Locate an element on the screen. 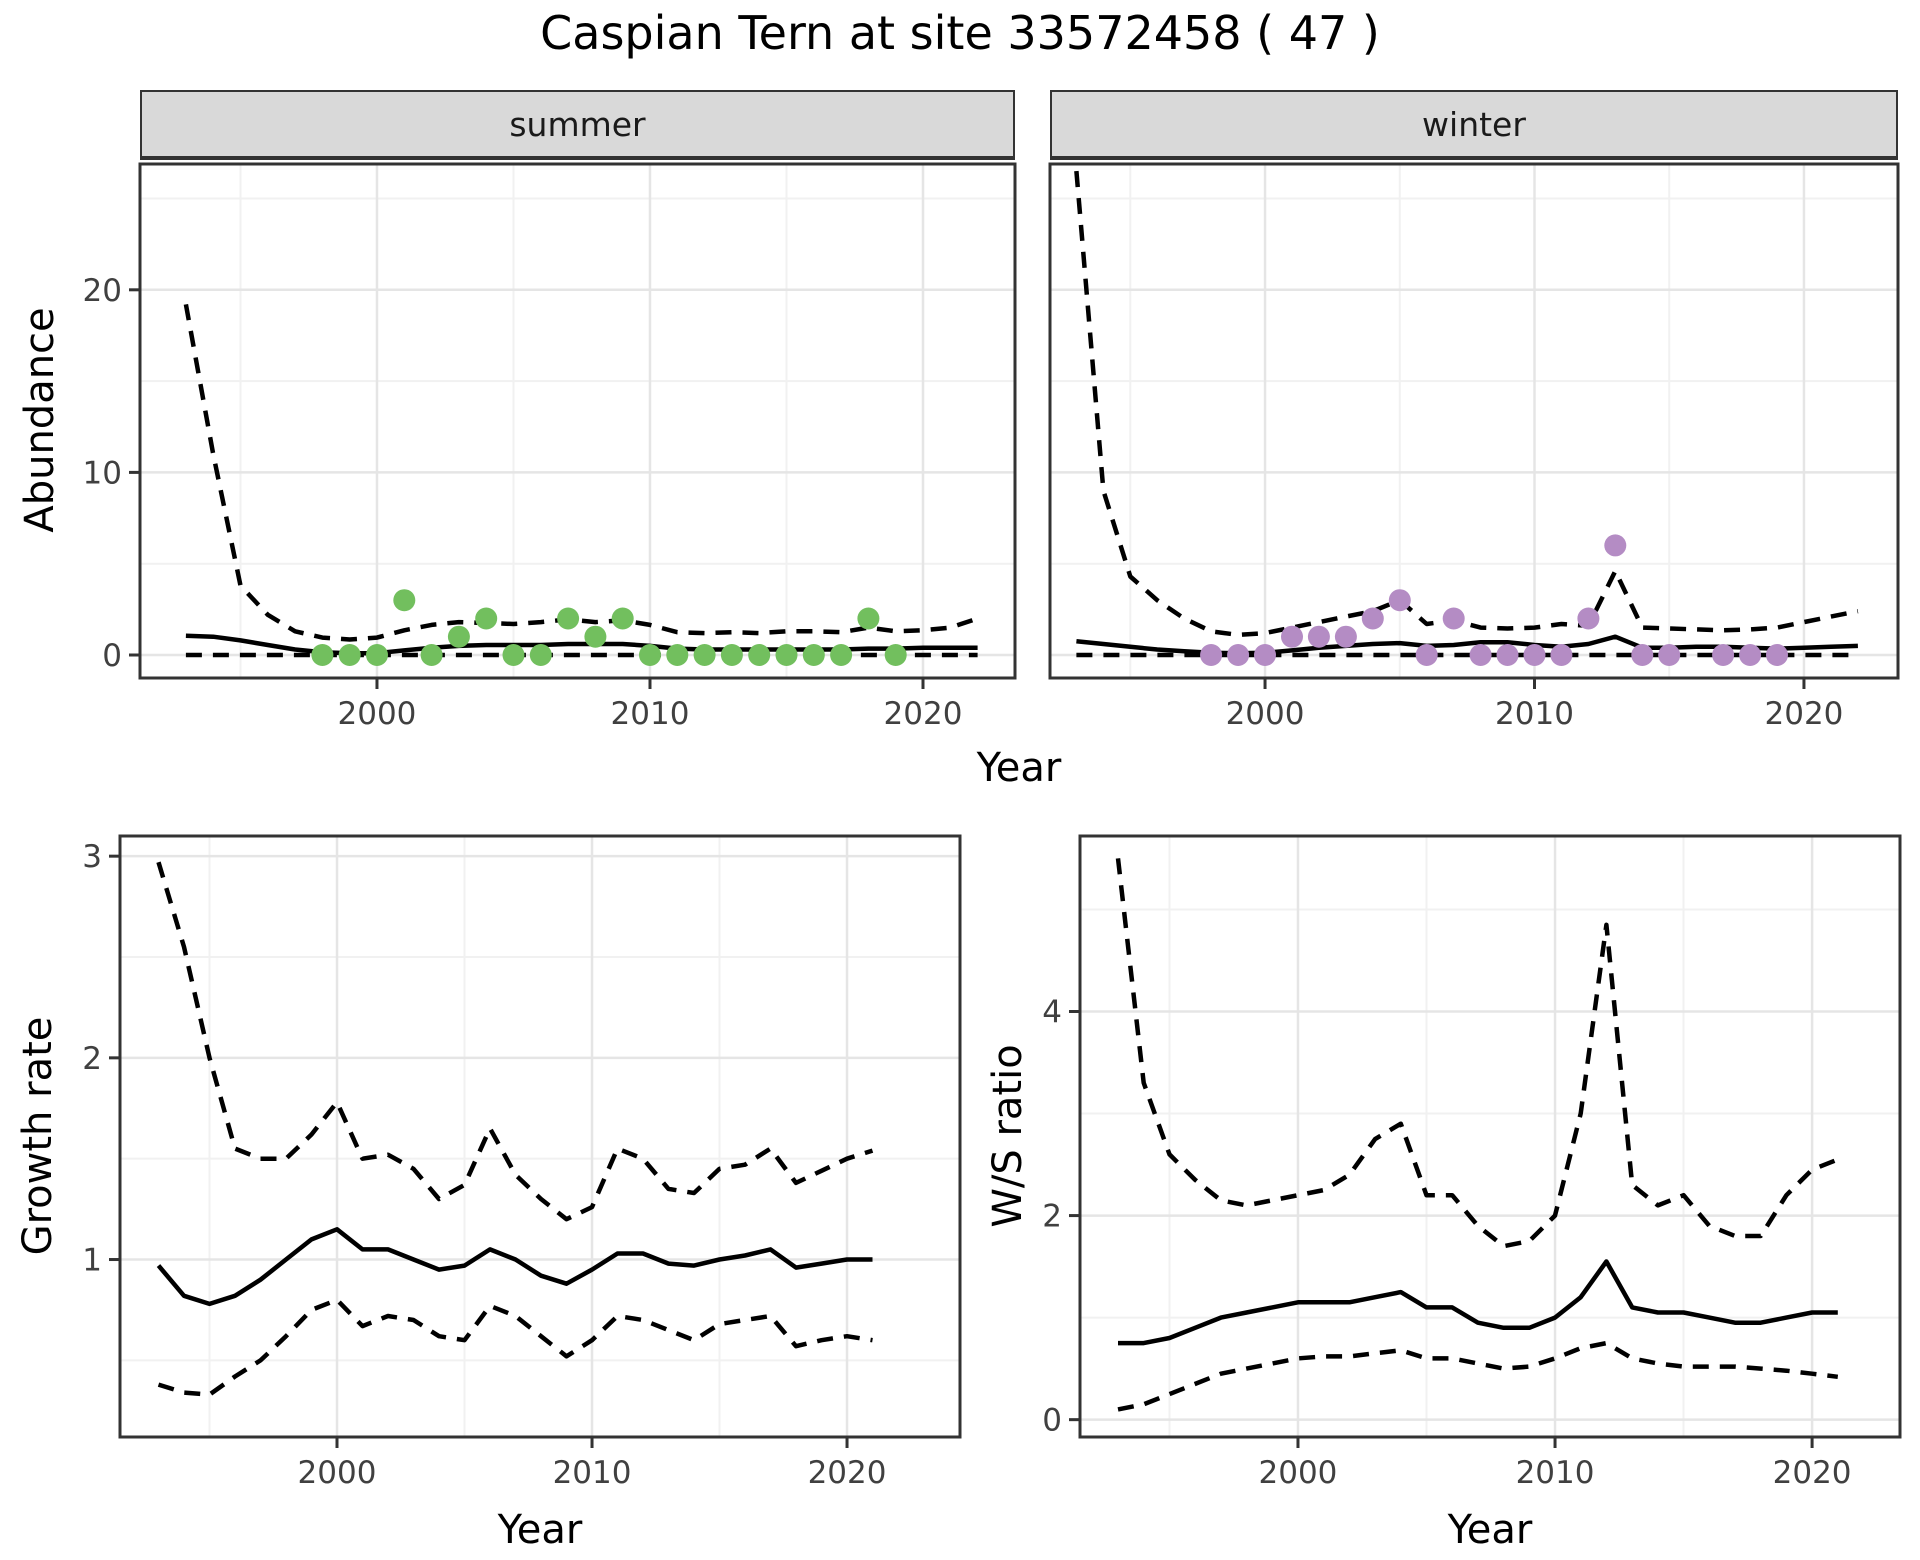 This screenshot has width=1920, height=1560. facet-strip-winter: winter is located at coordinates (1474, 125).